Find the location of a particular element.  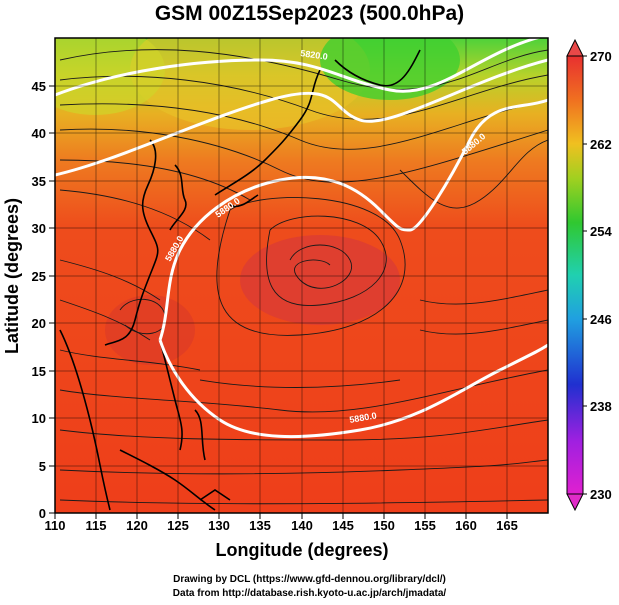

colorbar-tick-label: 270 is located at coordinates (601, 56).